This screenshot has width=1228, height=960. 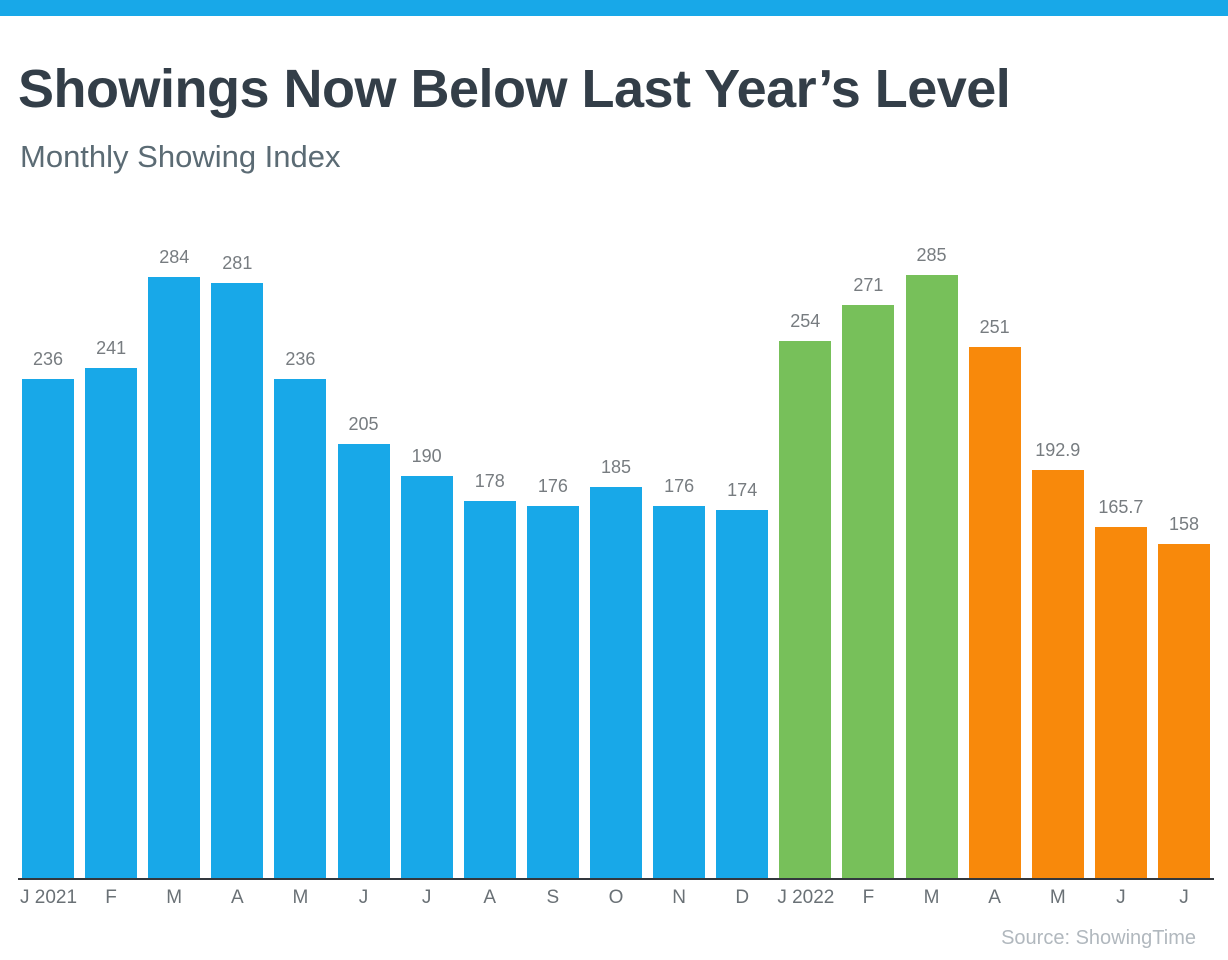 I want to click on month-labels-row: J 2021 F M A M J J A S O N D J 2022 F M A M J J, so click(x=616, y=898).